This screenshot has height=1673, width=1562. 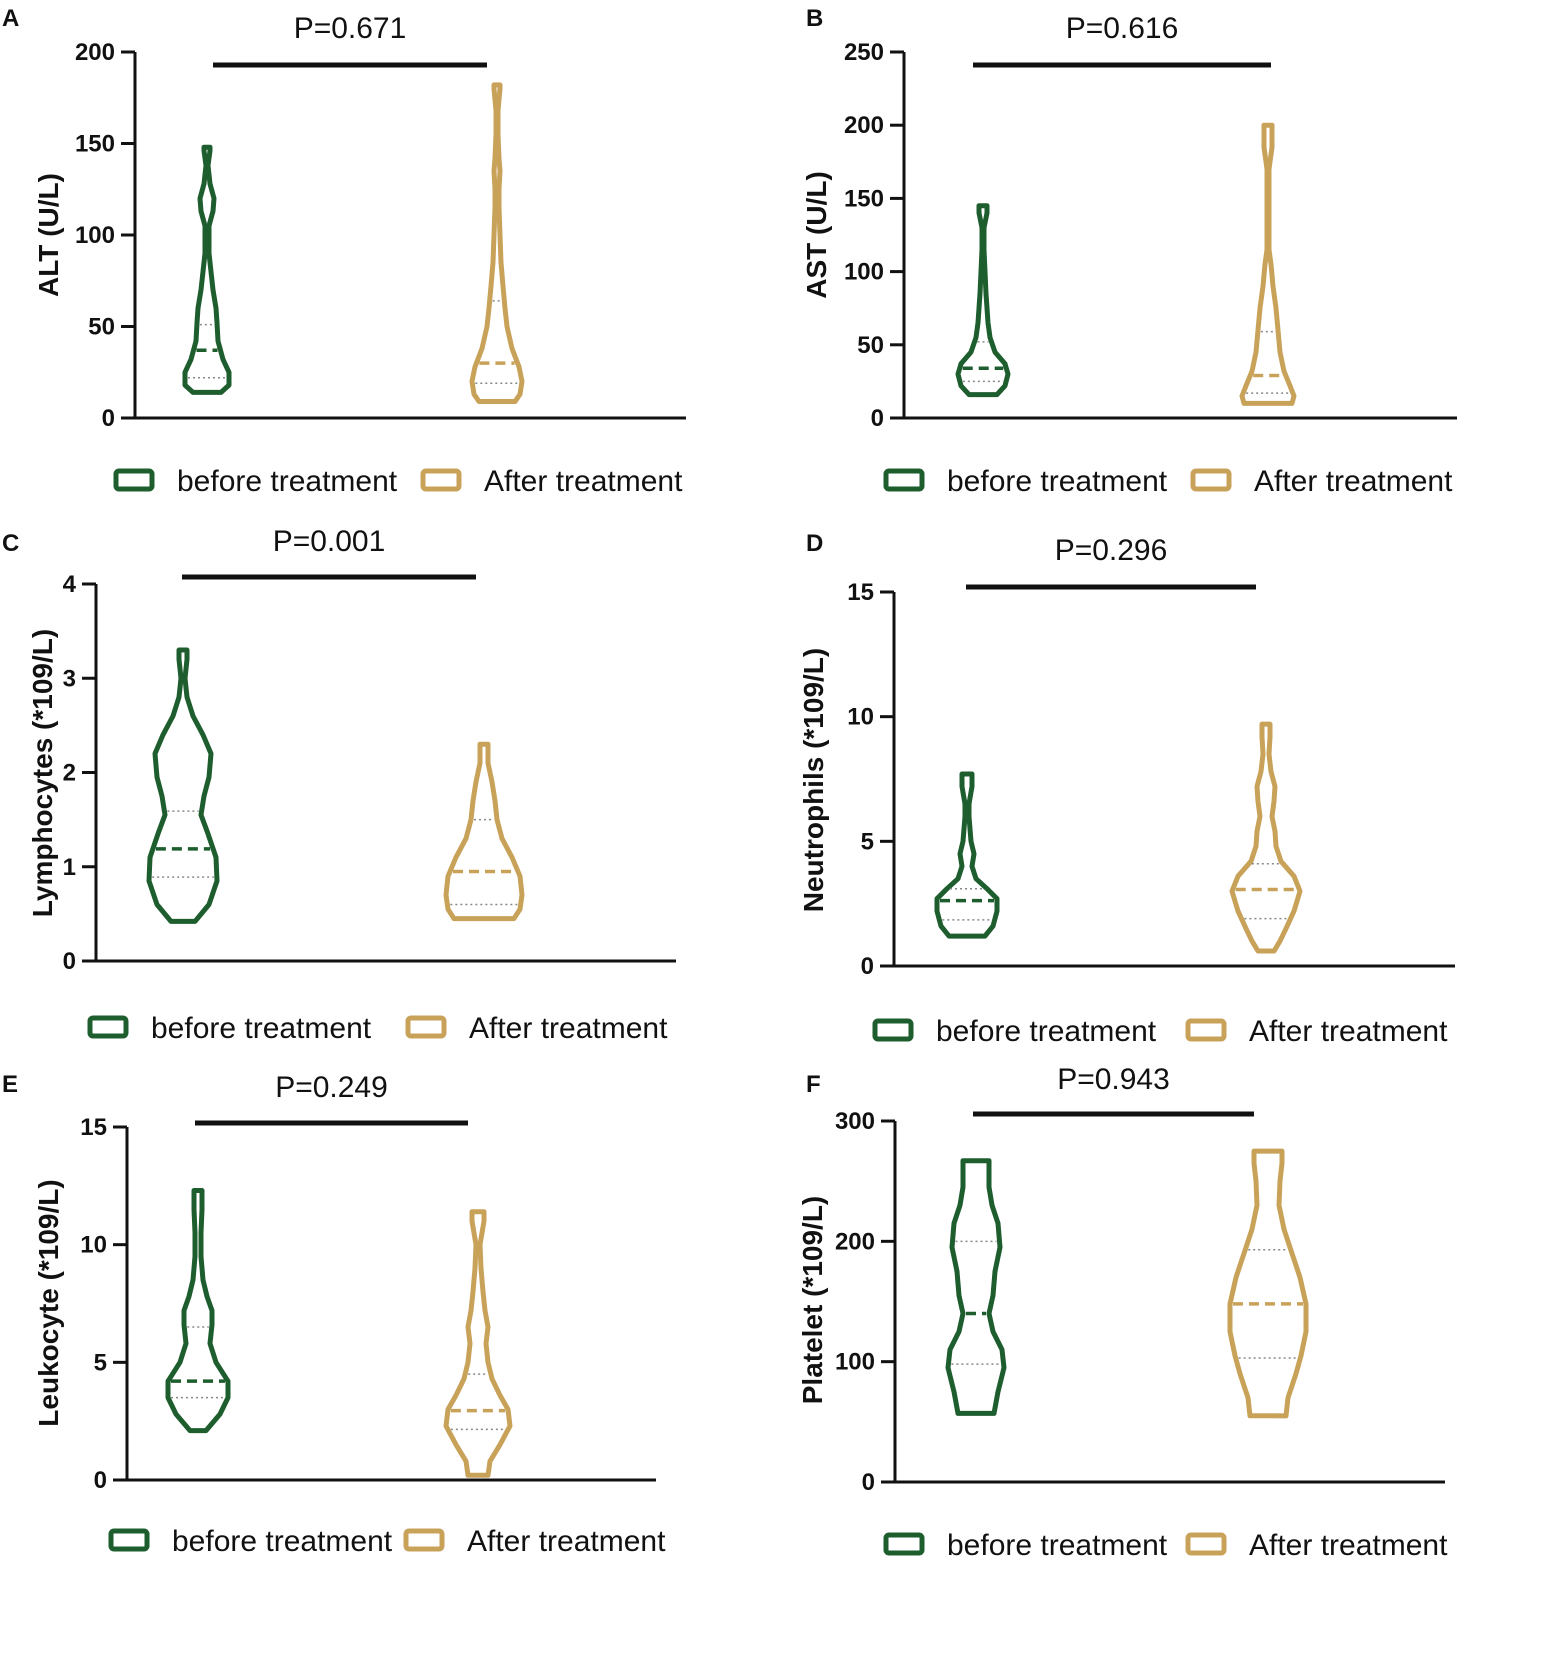 What do you see at coordinates (69, 867) in the screenshot?
I see `y-tick-label: 1` at bounding box center [69, 867].